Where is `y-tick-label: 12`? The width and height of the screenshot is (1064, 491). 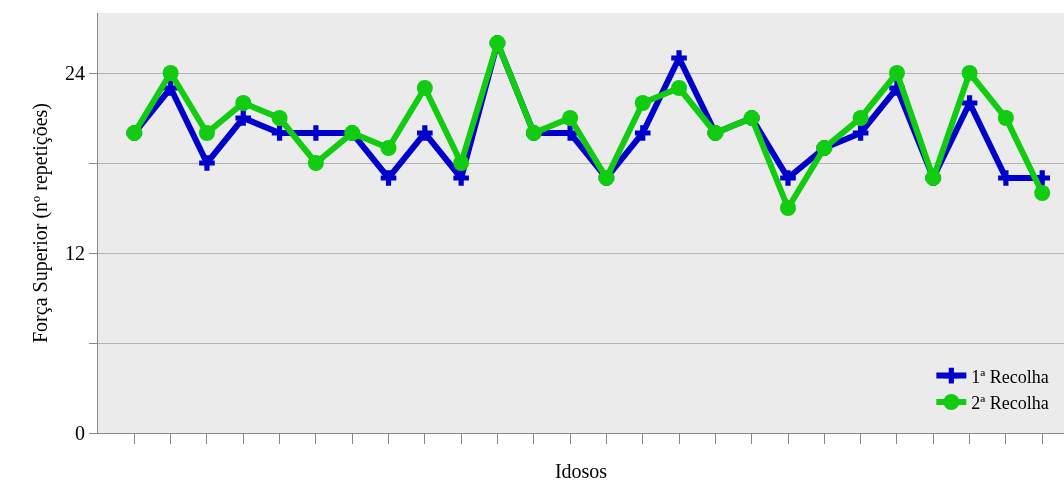 y-tick-label: 12 is located at coordinates (75, 253).